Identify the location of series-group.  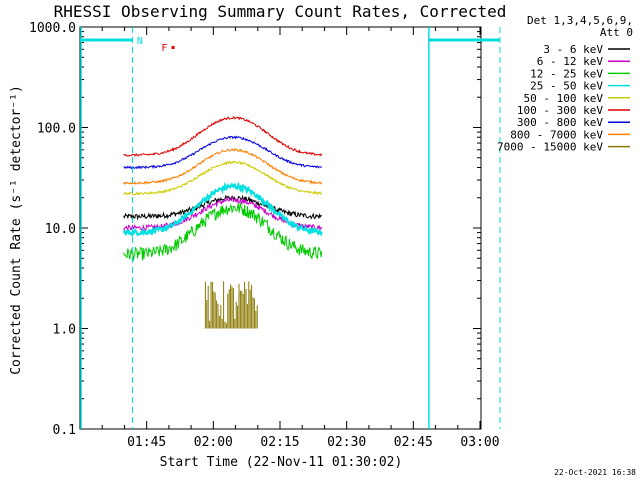
(222, 222).